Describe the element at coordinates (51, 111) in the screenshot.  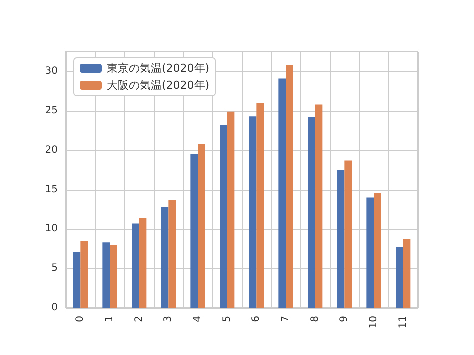
I see `y-tick-label: 25` at that location.